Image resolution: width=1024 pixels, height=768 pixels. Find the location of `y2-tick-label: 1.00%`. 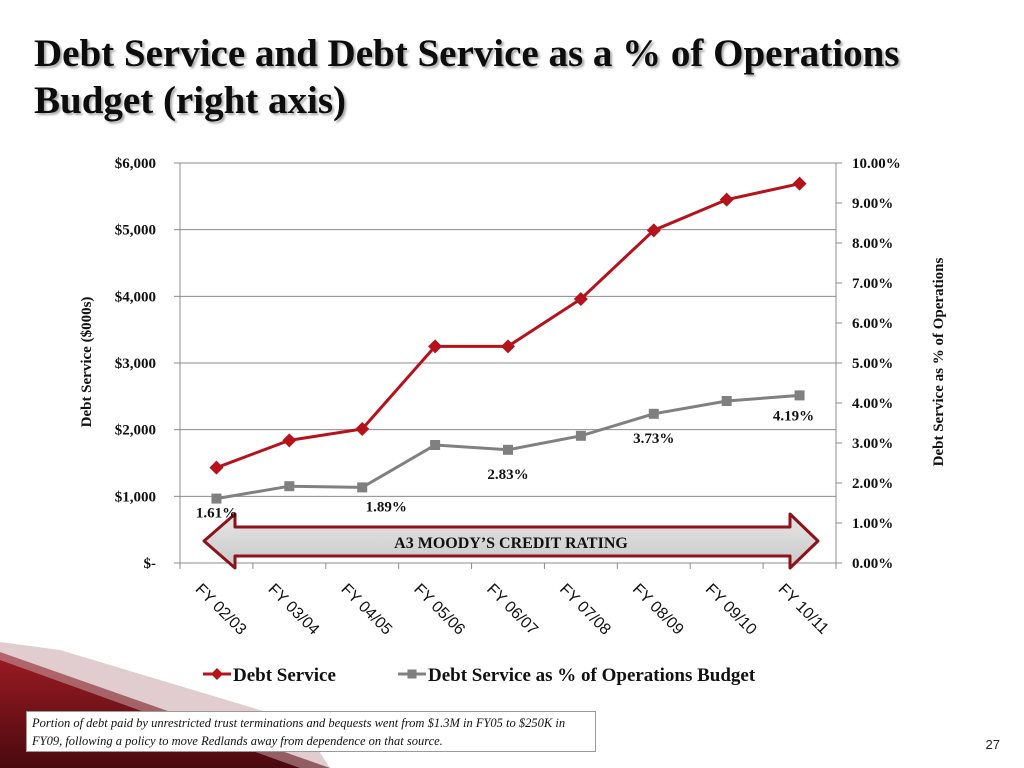

y2-tick-label: 1.00% is located at coordinates (872, 524).